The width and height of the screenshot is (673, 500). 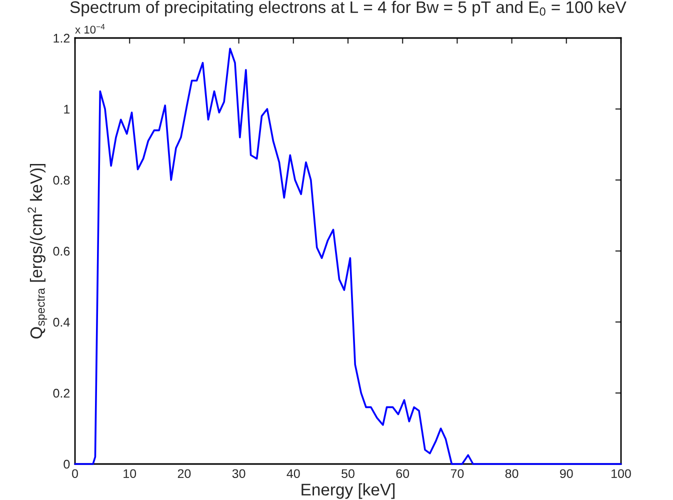 I want to click on y-tick-label: 0.8, so click(x=61, y=180).